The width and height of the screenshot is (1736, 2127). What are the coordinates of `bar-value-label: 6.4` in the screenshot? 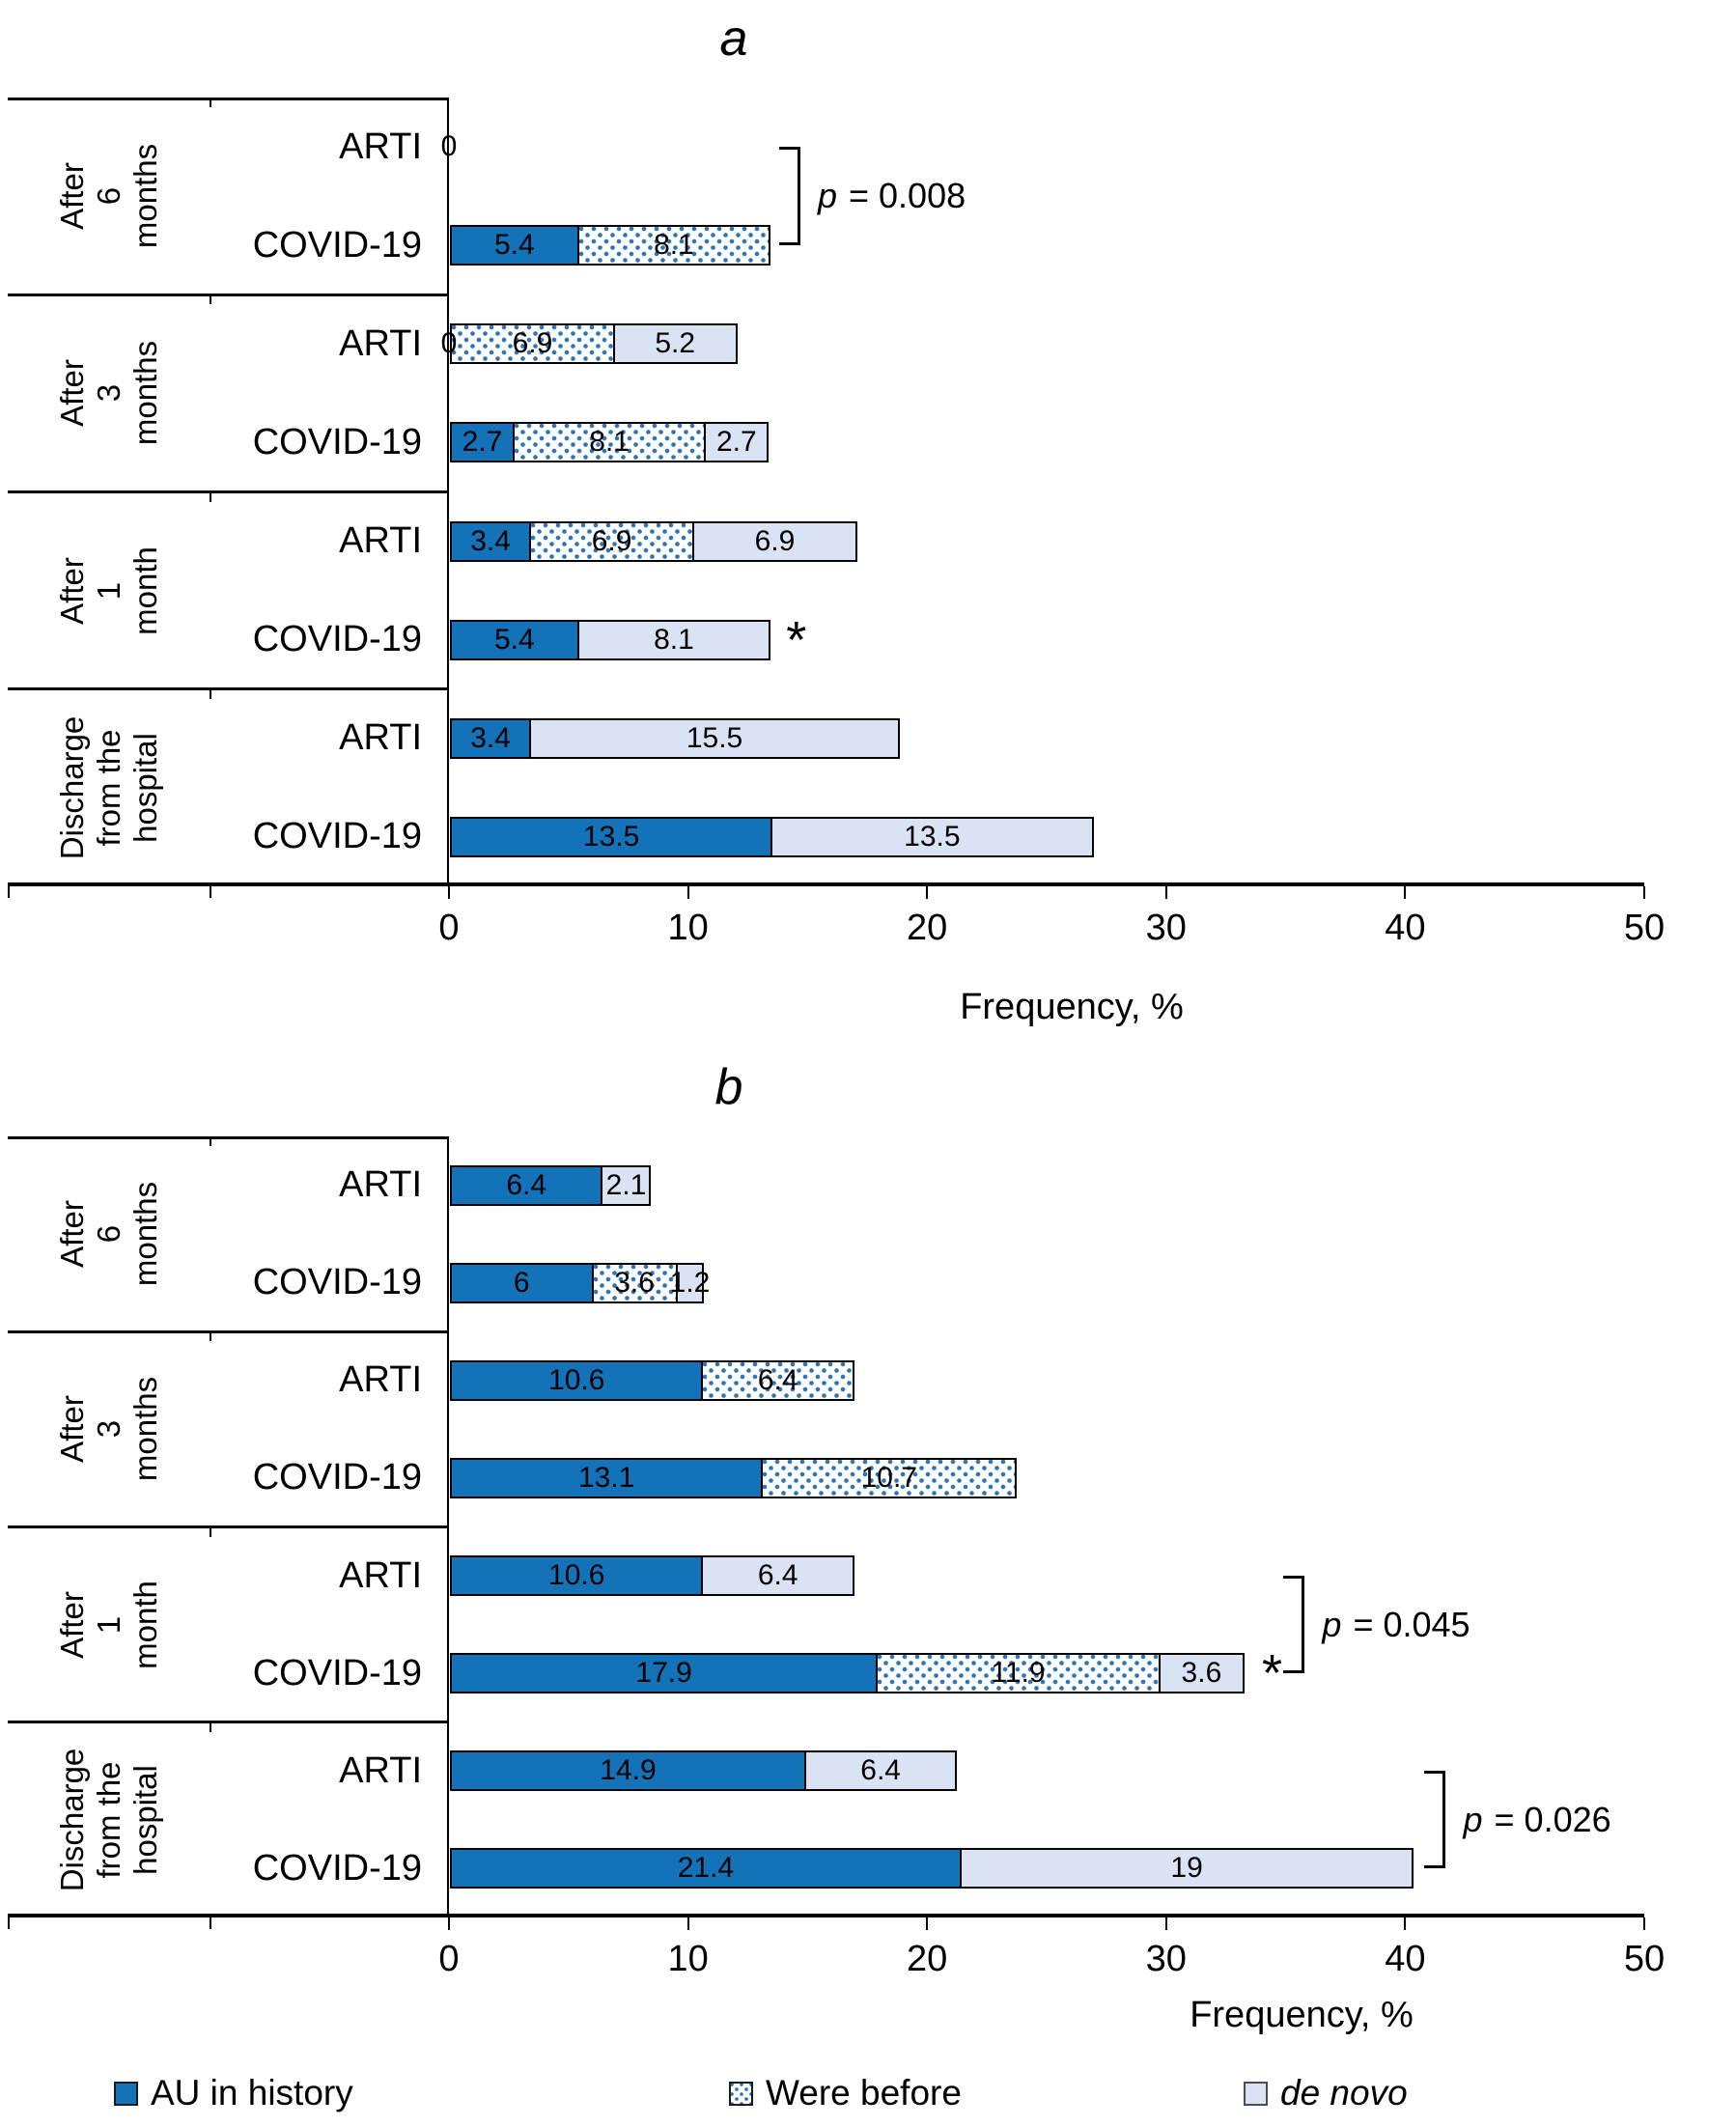 It's located at (778, 1575).